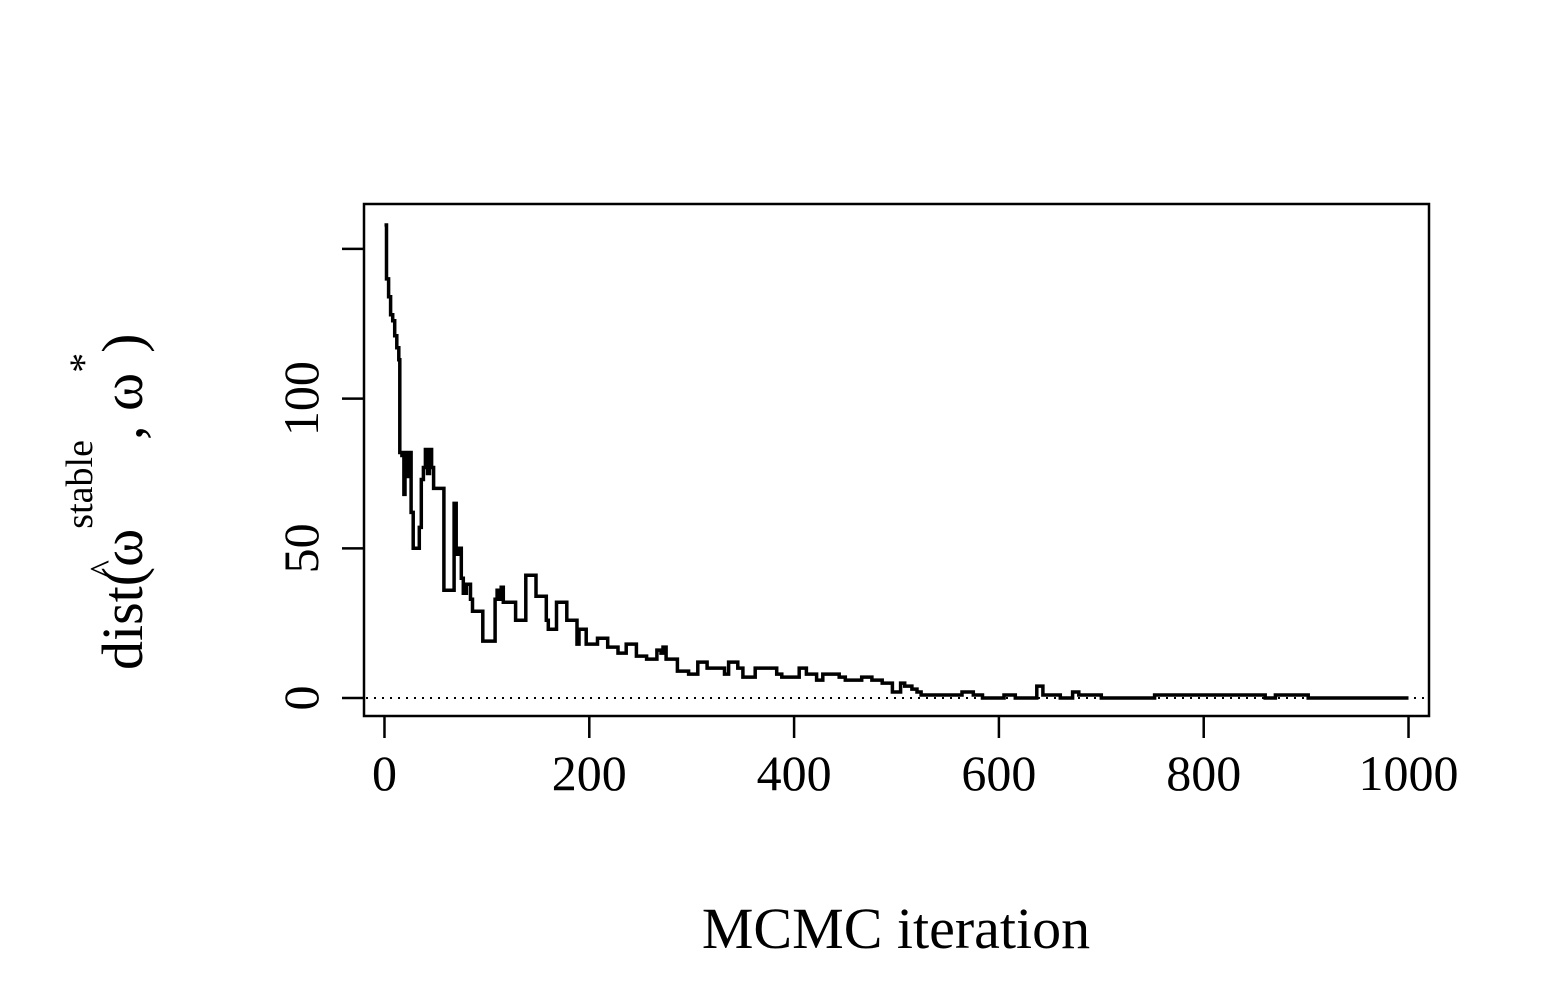 The image size is (1553, 1000). I want to click on x-tick-label: 200, so click(589, 773).